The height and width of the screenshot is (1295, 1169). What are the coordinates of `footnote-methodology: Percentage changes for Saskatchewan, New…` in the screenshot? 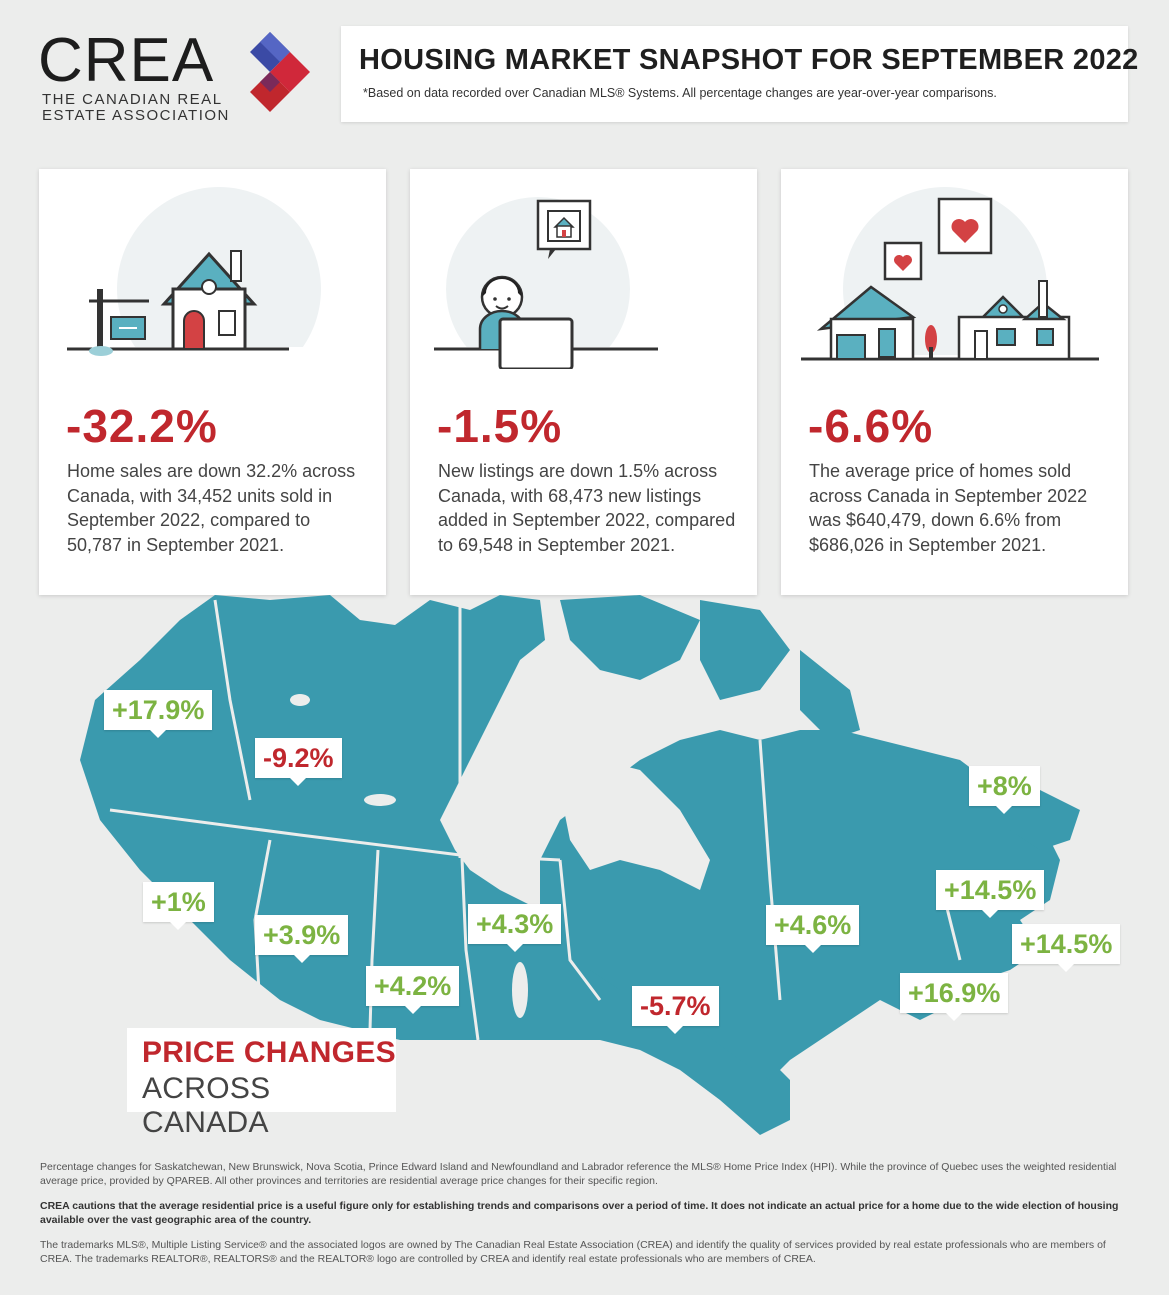 It's located at (578, 1174).